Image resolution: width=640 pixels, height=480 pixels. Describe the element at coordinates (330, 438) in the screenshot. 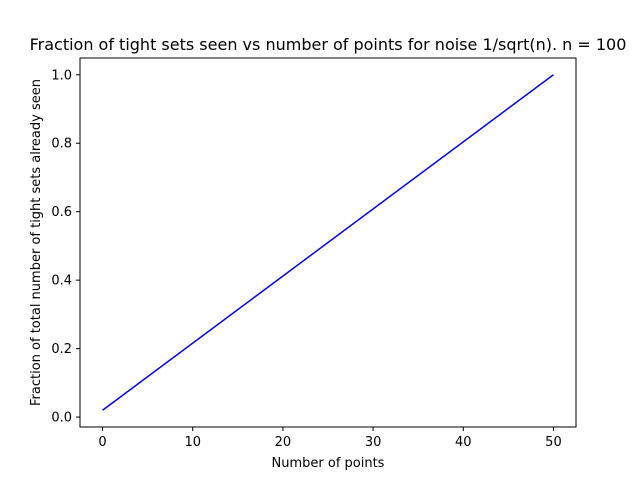

I see `x-axis: 0 10 20 30 40 50` at that location.